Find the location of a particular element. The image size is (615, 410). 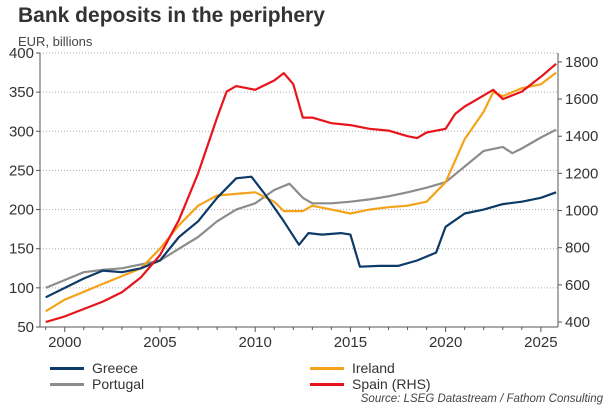

y-right-tick-label: 1400 is located at coordinates (581, 136).